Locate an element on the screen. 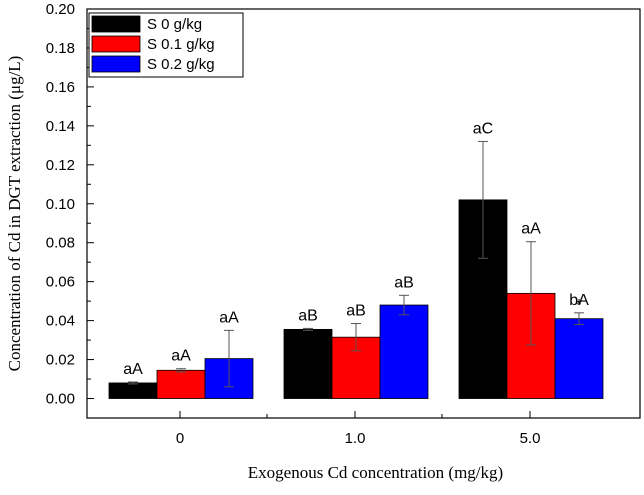  y-tick-label: 0.18 is located at coordinates (60, 48).